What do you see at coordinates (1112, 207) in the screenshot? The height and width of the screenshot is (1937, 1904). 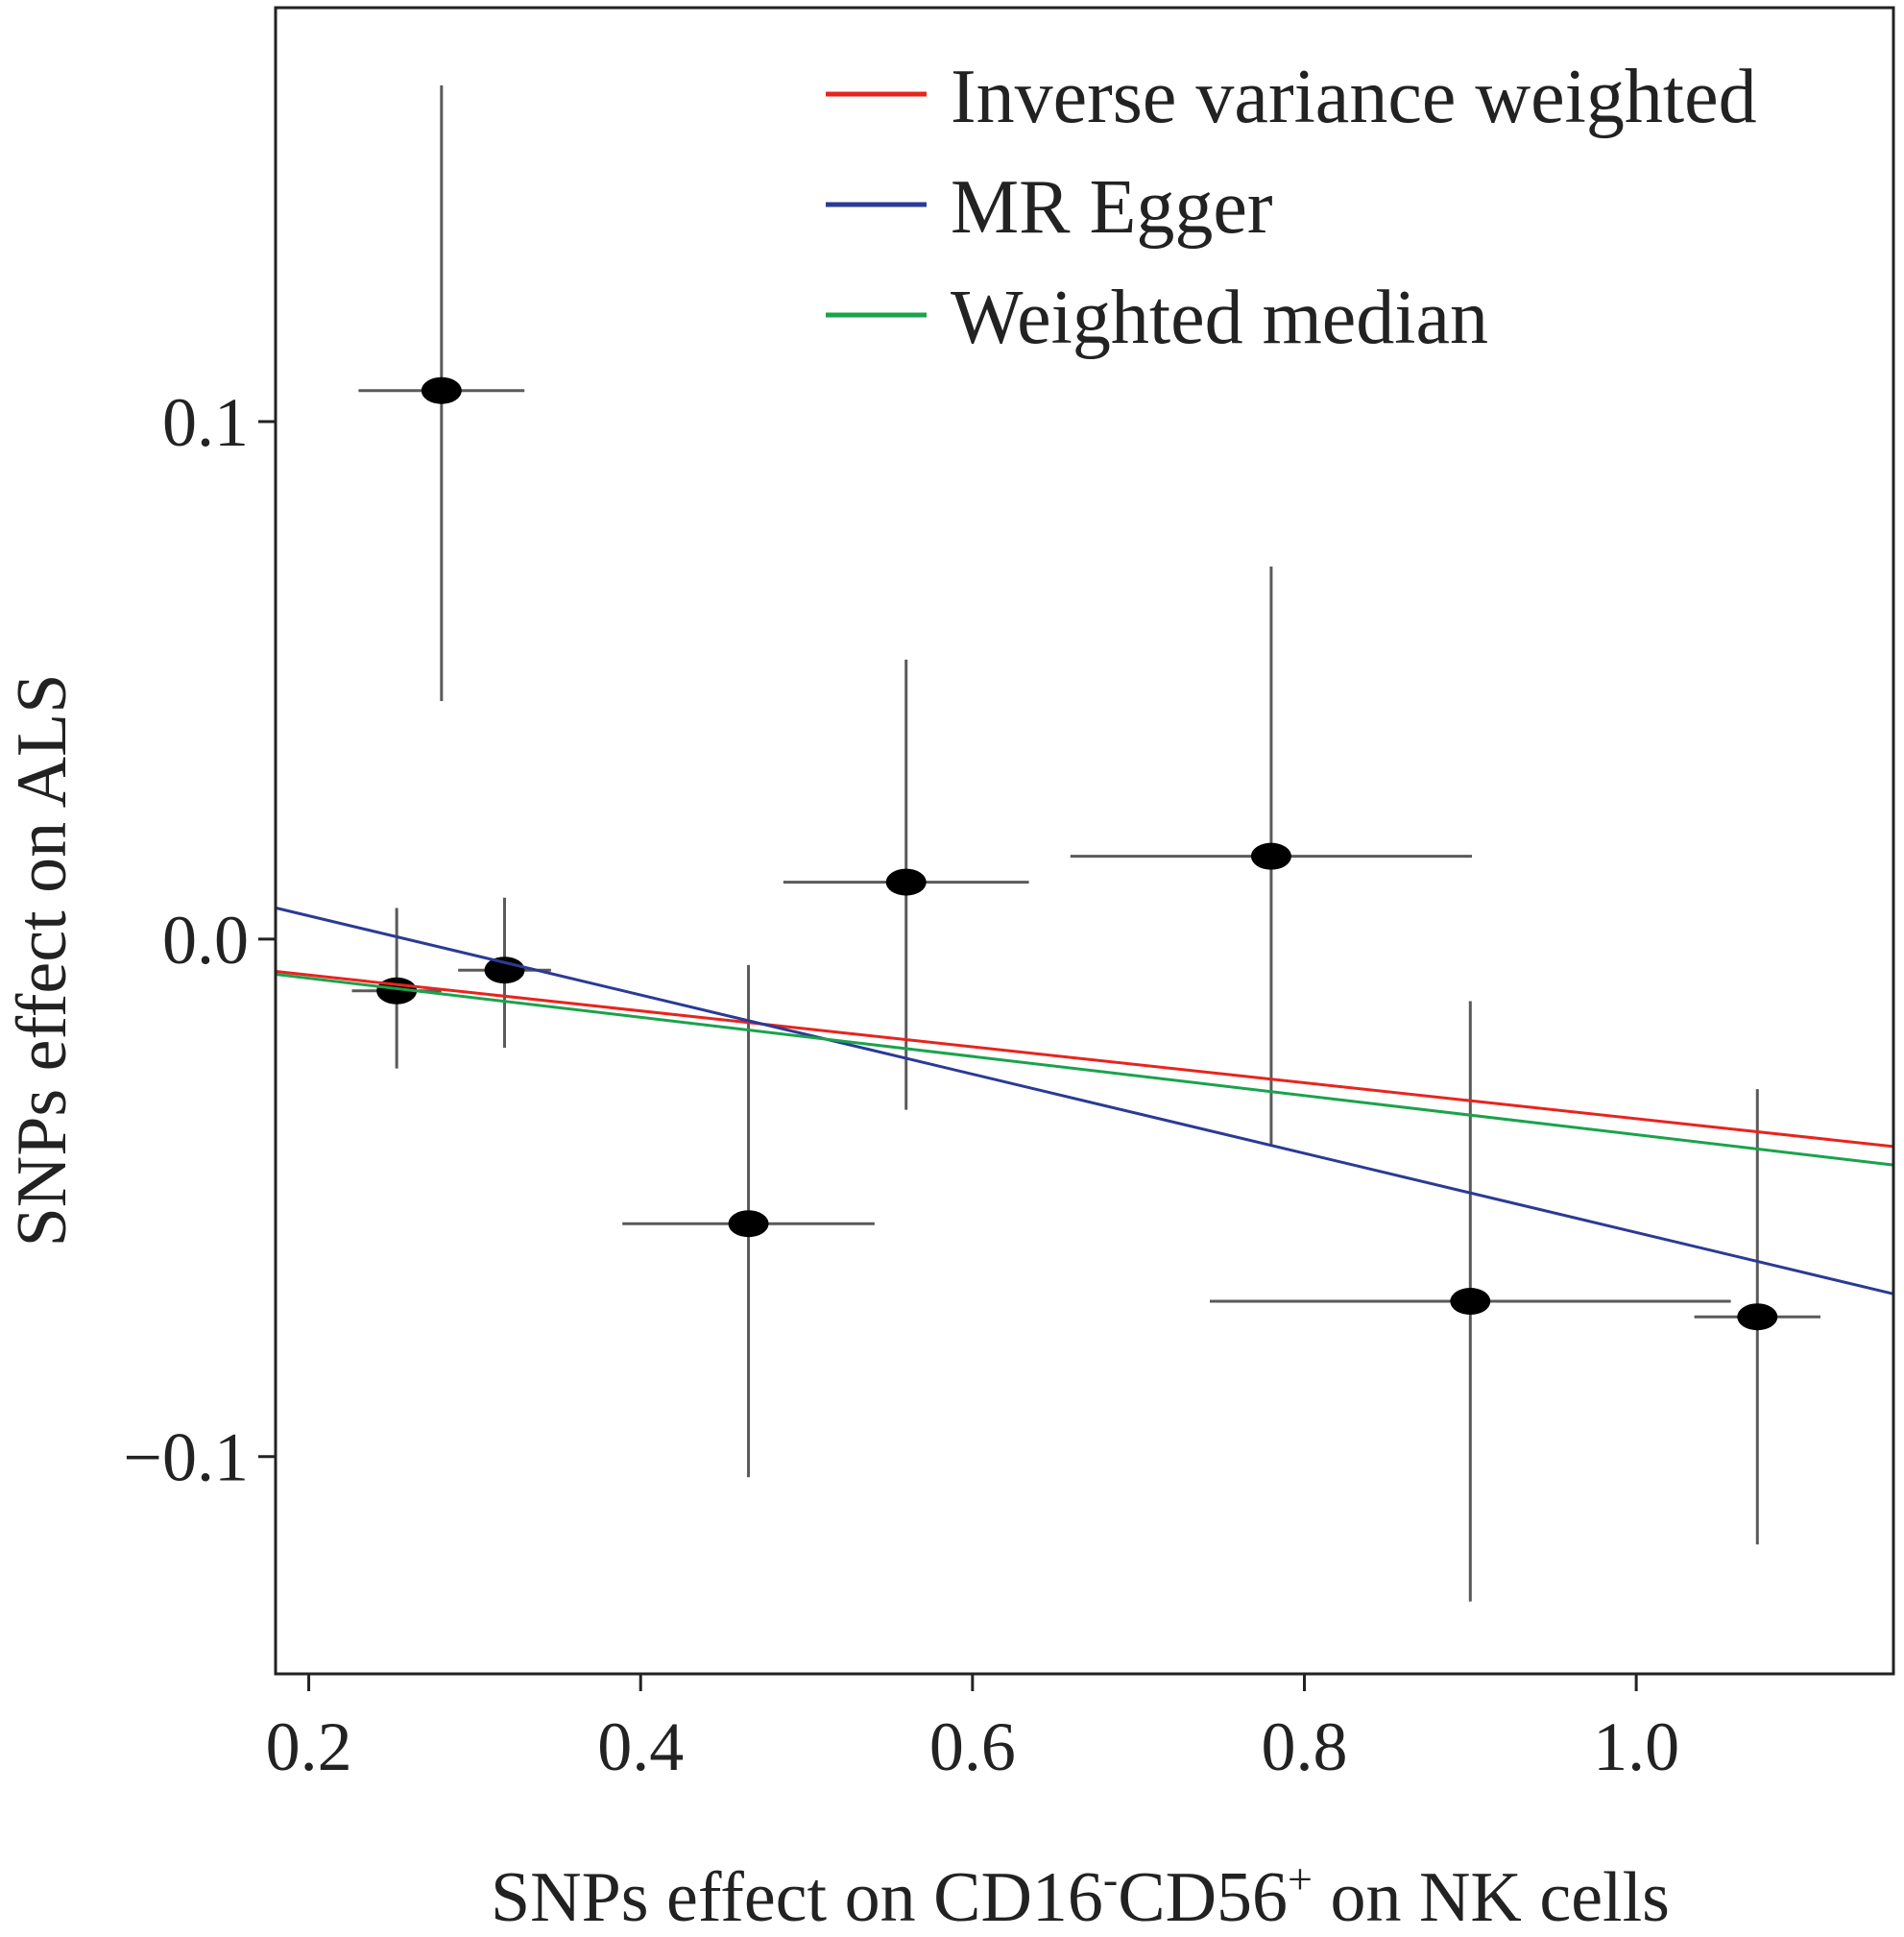 I see `legend-label-egger: MR Egger` at bounding box center [1112, 207].